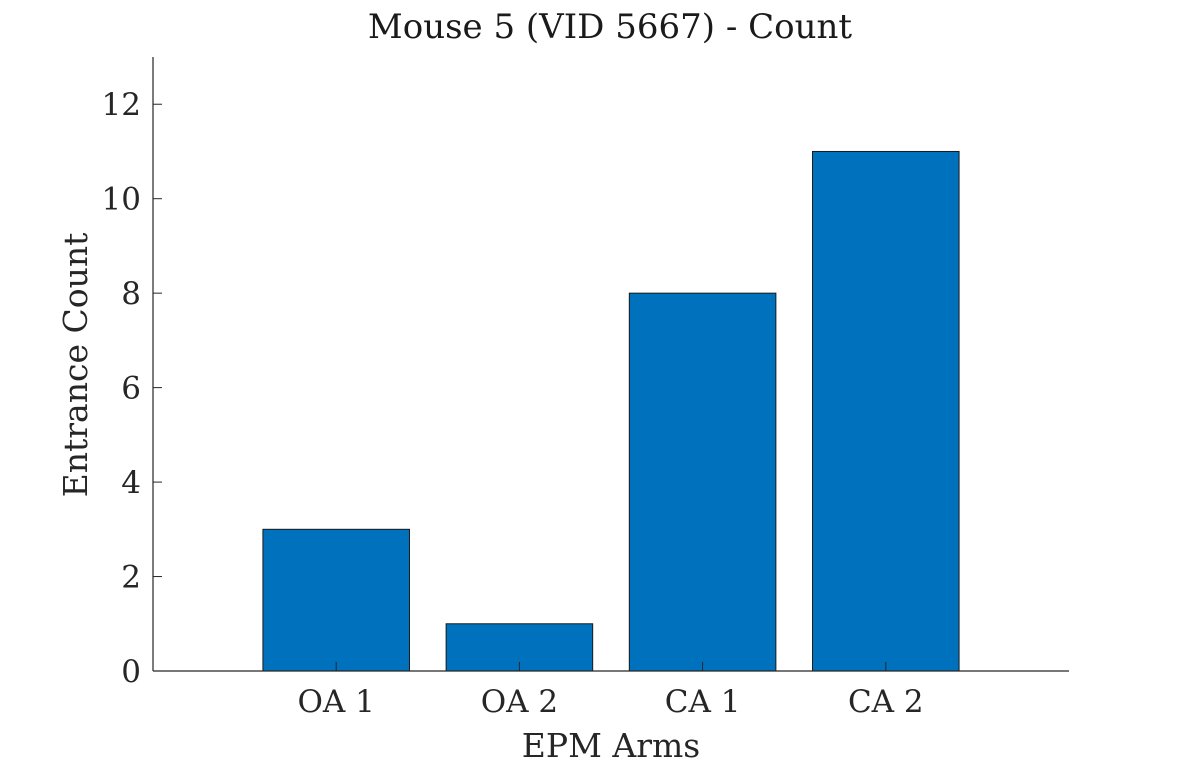 The height and width of the screenshot is (768, 1181). What do you see at coordinates (611, 745) in the screenshot?
I see `x-axis-label: EPM Arms` at bounding box center [611, 745].